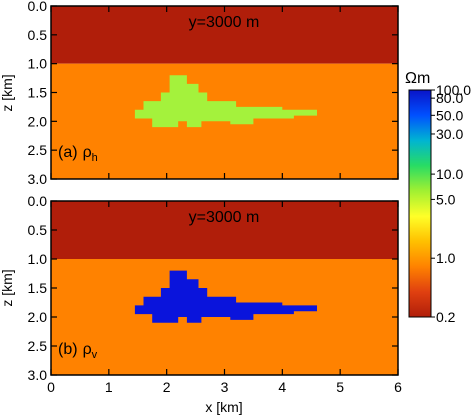 This screenshot has width=474, height=416. Describe the element at coordinates (398, 387) in the screenshot. I see `panel-b-x-tick-label: 6` at that location.